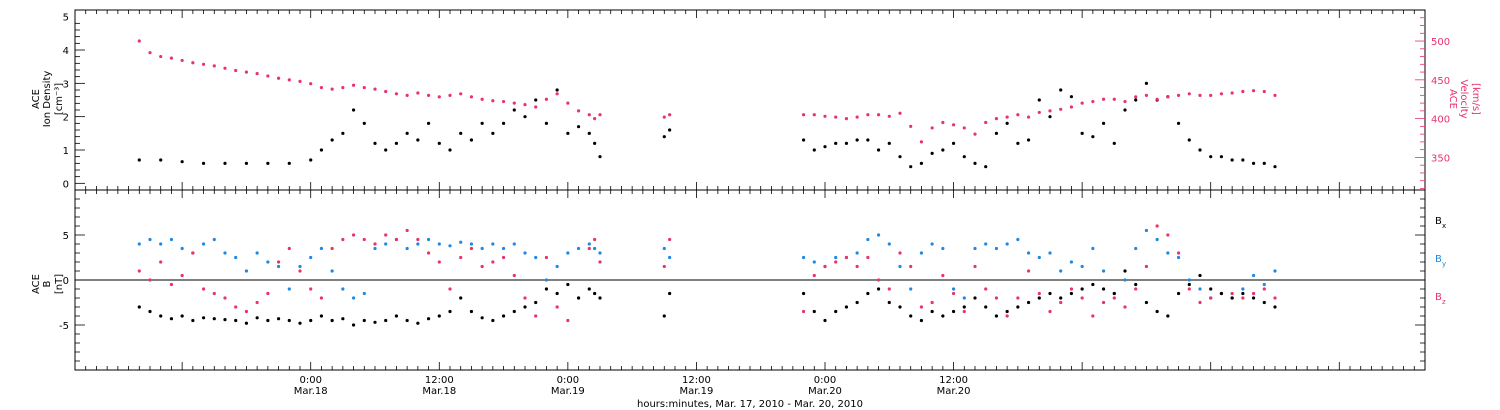  I want to click on bottom-left-label-line1: ACE, so click(36, 284).